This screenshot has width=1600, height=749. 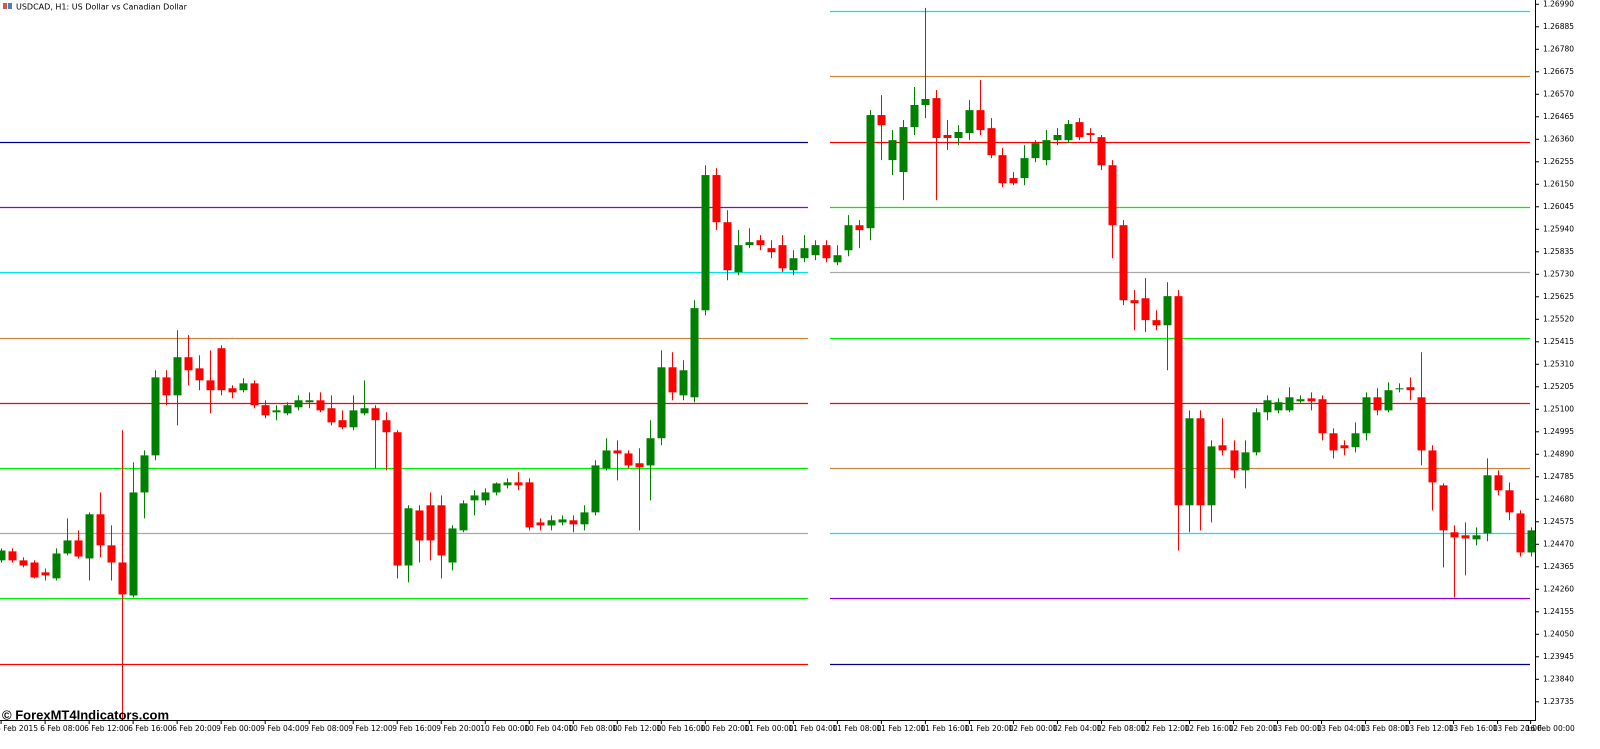 I want to click on y-tick-label: 1.24575, so click(x=1558, y=521).